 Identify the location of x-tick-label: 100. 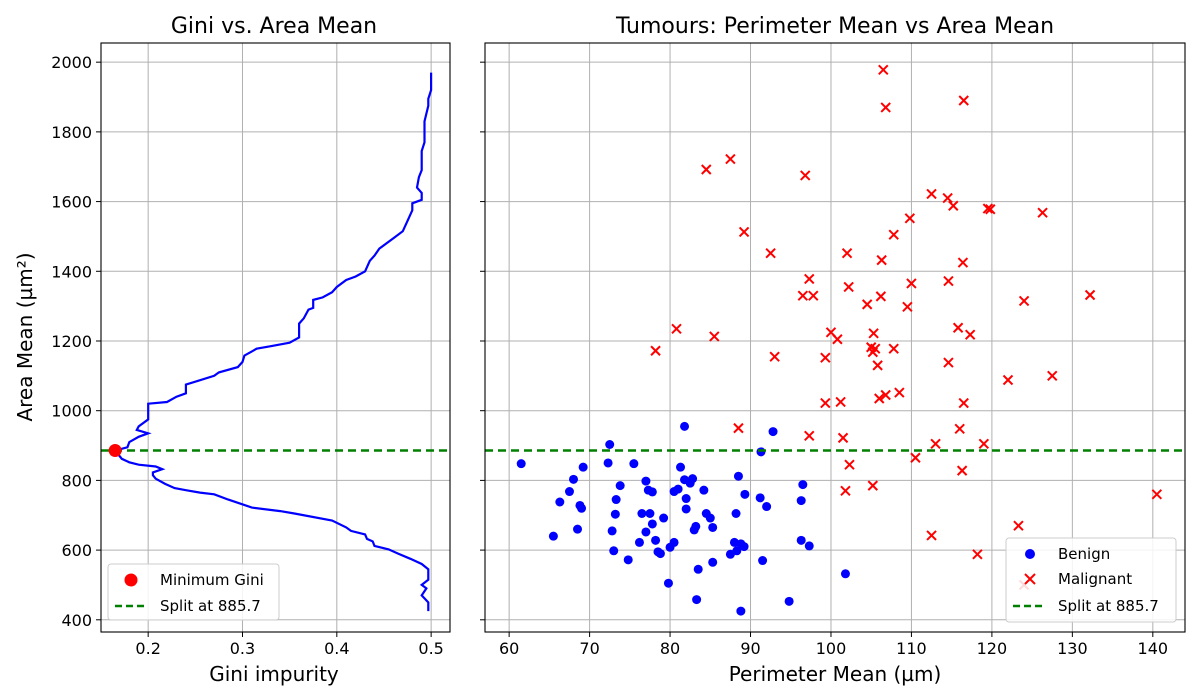
(831, 648).